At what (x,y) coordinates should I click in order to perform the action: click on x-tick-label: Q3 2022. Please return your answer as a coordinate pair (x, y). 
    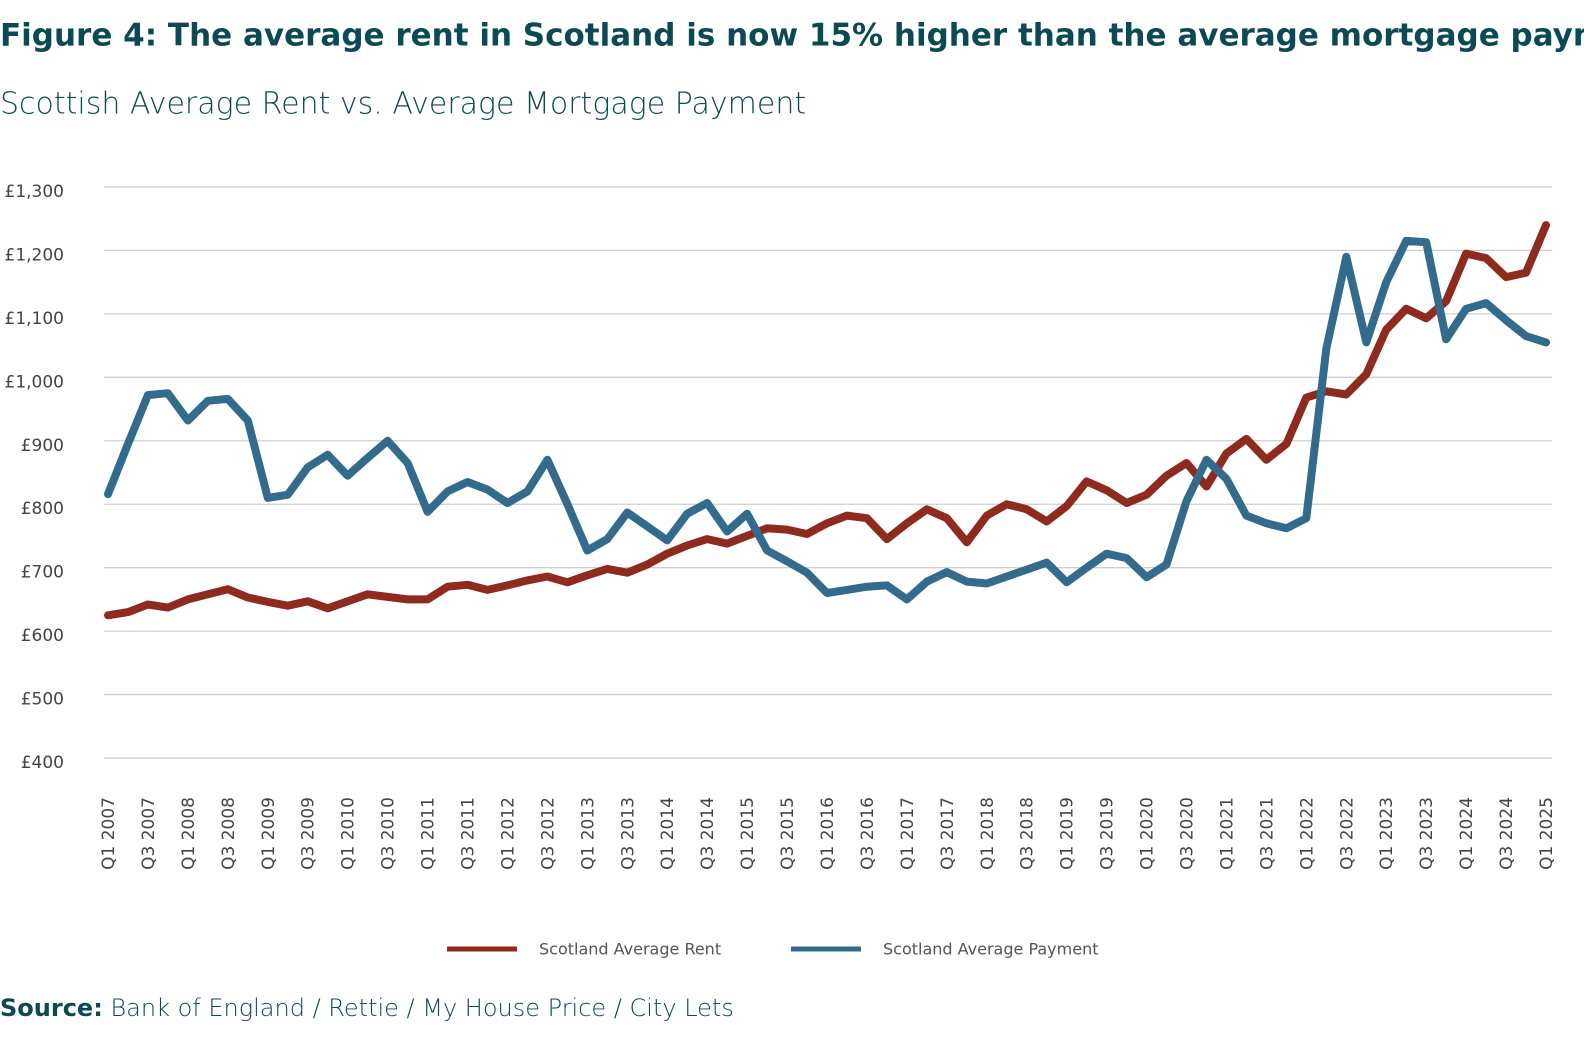
    Looking at the image, I should click on (1347, 833).